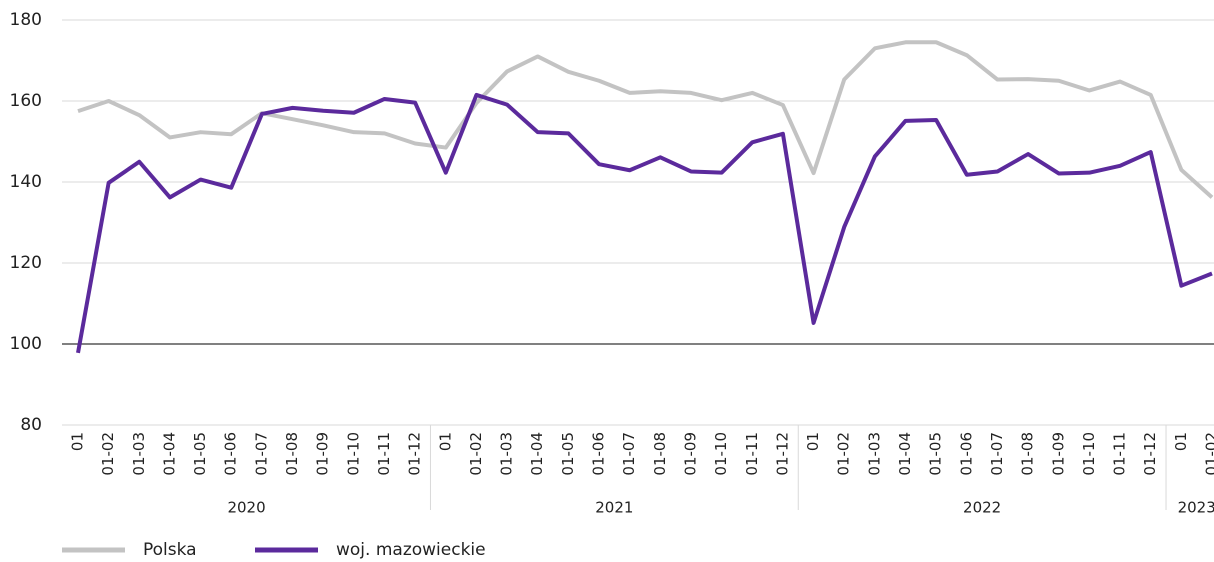 This screenshot has width=1214, height=562. What do you see at coordinates (26, 344) in the screenshot?
I see `y-tick-label: 100` at bounding box center [26, 344].